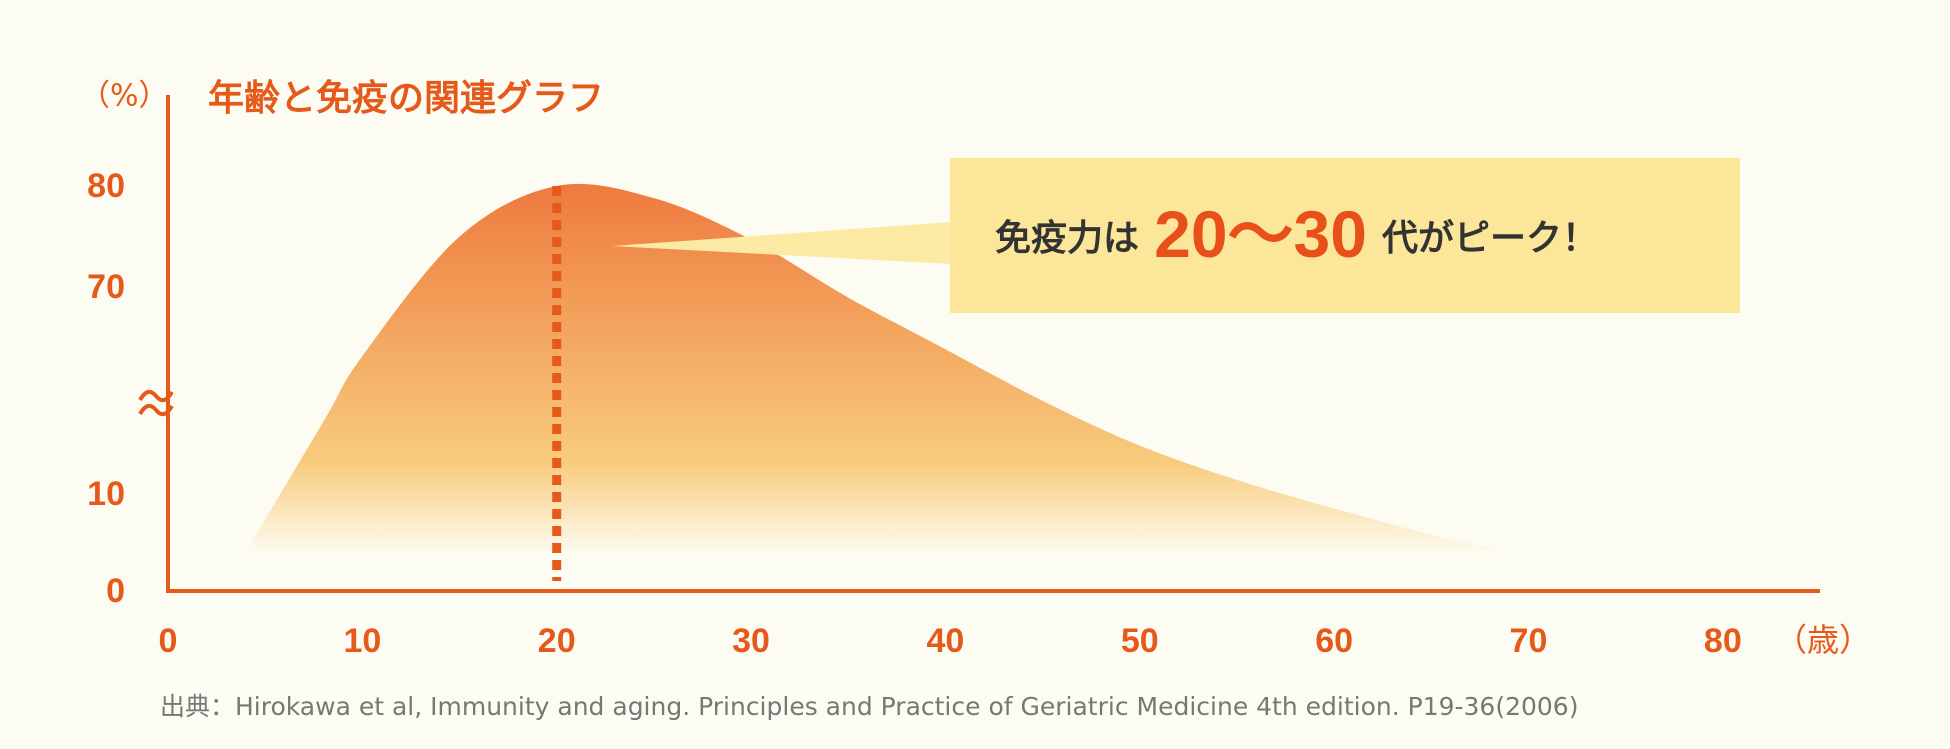 Image resolution: width=1950 pixels, height=749 pixels. Describe the element at coordinates (106, 287) in the screenshot. I see `y-tick-label: 70` at that location.